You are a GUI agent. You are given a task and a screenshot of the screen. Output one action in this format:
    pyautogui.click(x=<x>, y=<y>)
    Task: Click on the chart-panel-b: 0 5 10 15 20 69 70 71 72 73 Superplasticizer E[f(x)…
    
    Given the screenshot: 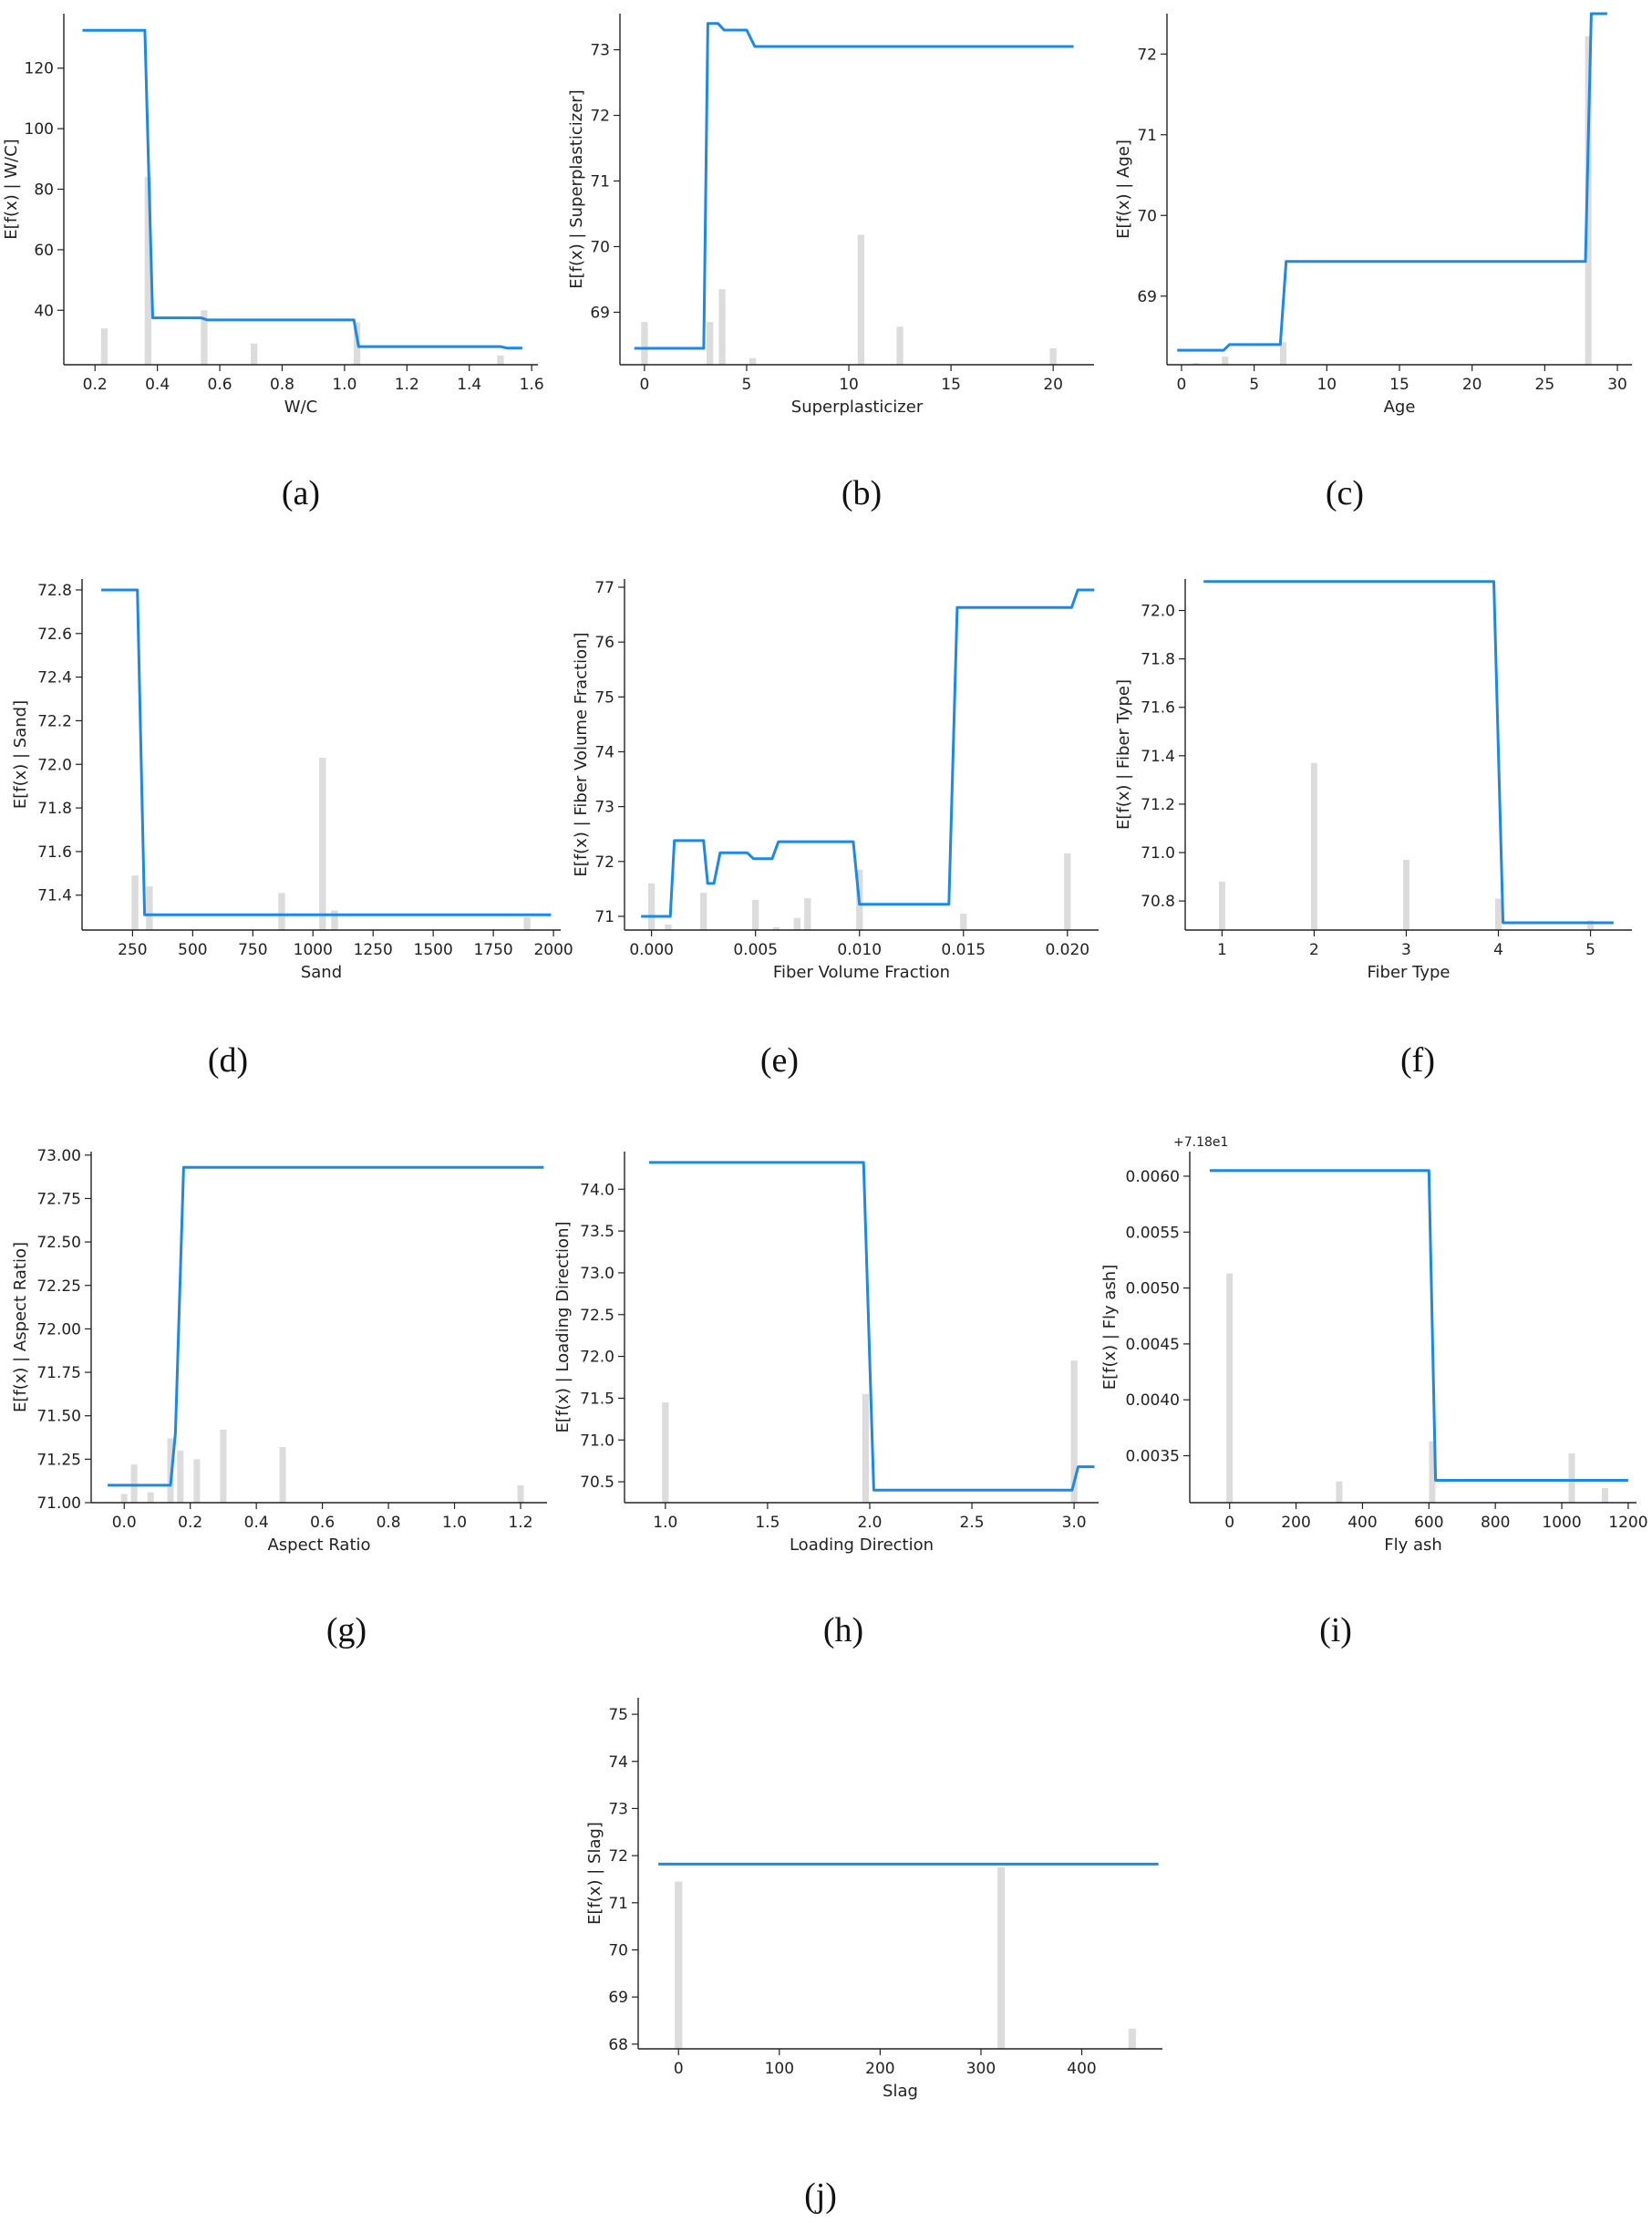 What is the action you would take?
    pyautogui.click(x=830, y=263)
    